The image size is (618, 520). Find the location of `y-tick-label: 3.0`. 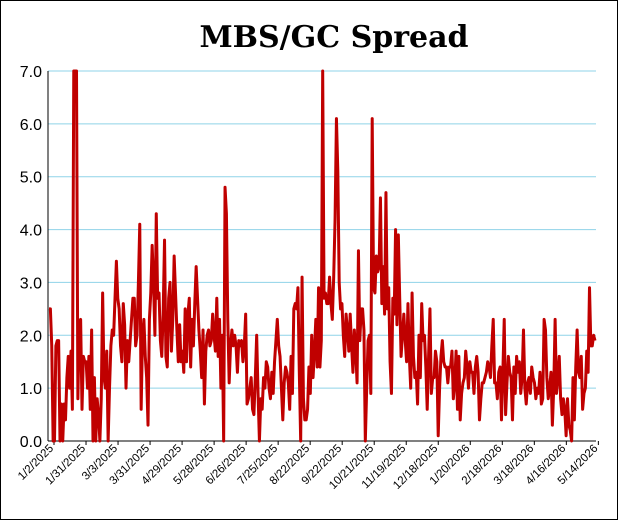

y-tick-label: 3.0 is located at coordinates (31, 283).